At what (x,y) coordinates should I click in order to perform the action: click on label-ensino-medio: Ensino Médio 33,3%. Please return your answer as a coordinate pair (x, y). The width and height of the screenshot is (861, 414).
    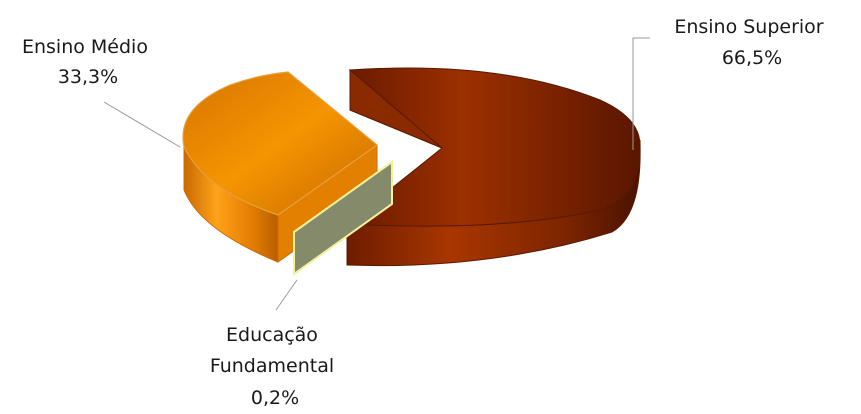
    Looking at the image, I should click on (88, 62).